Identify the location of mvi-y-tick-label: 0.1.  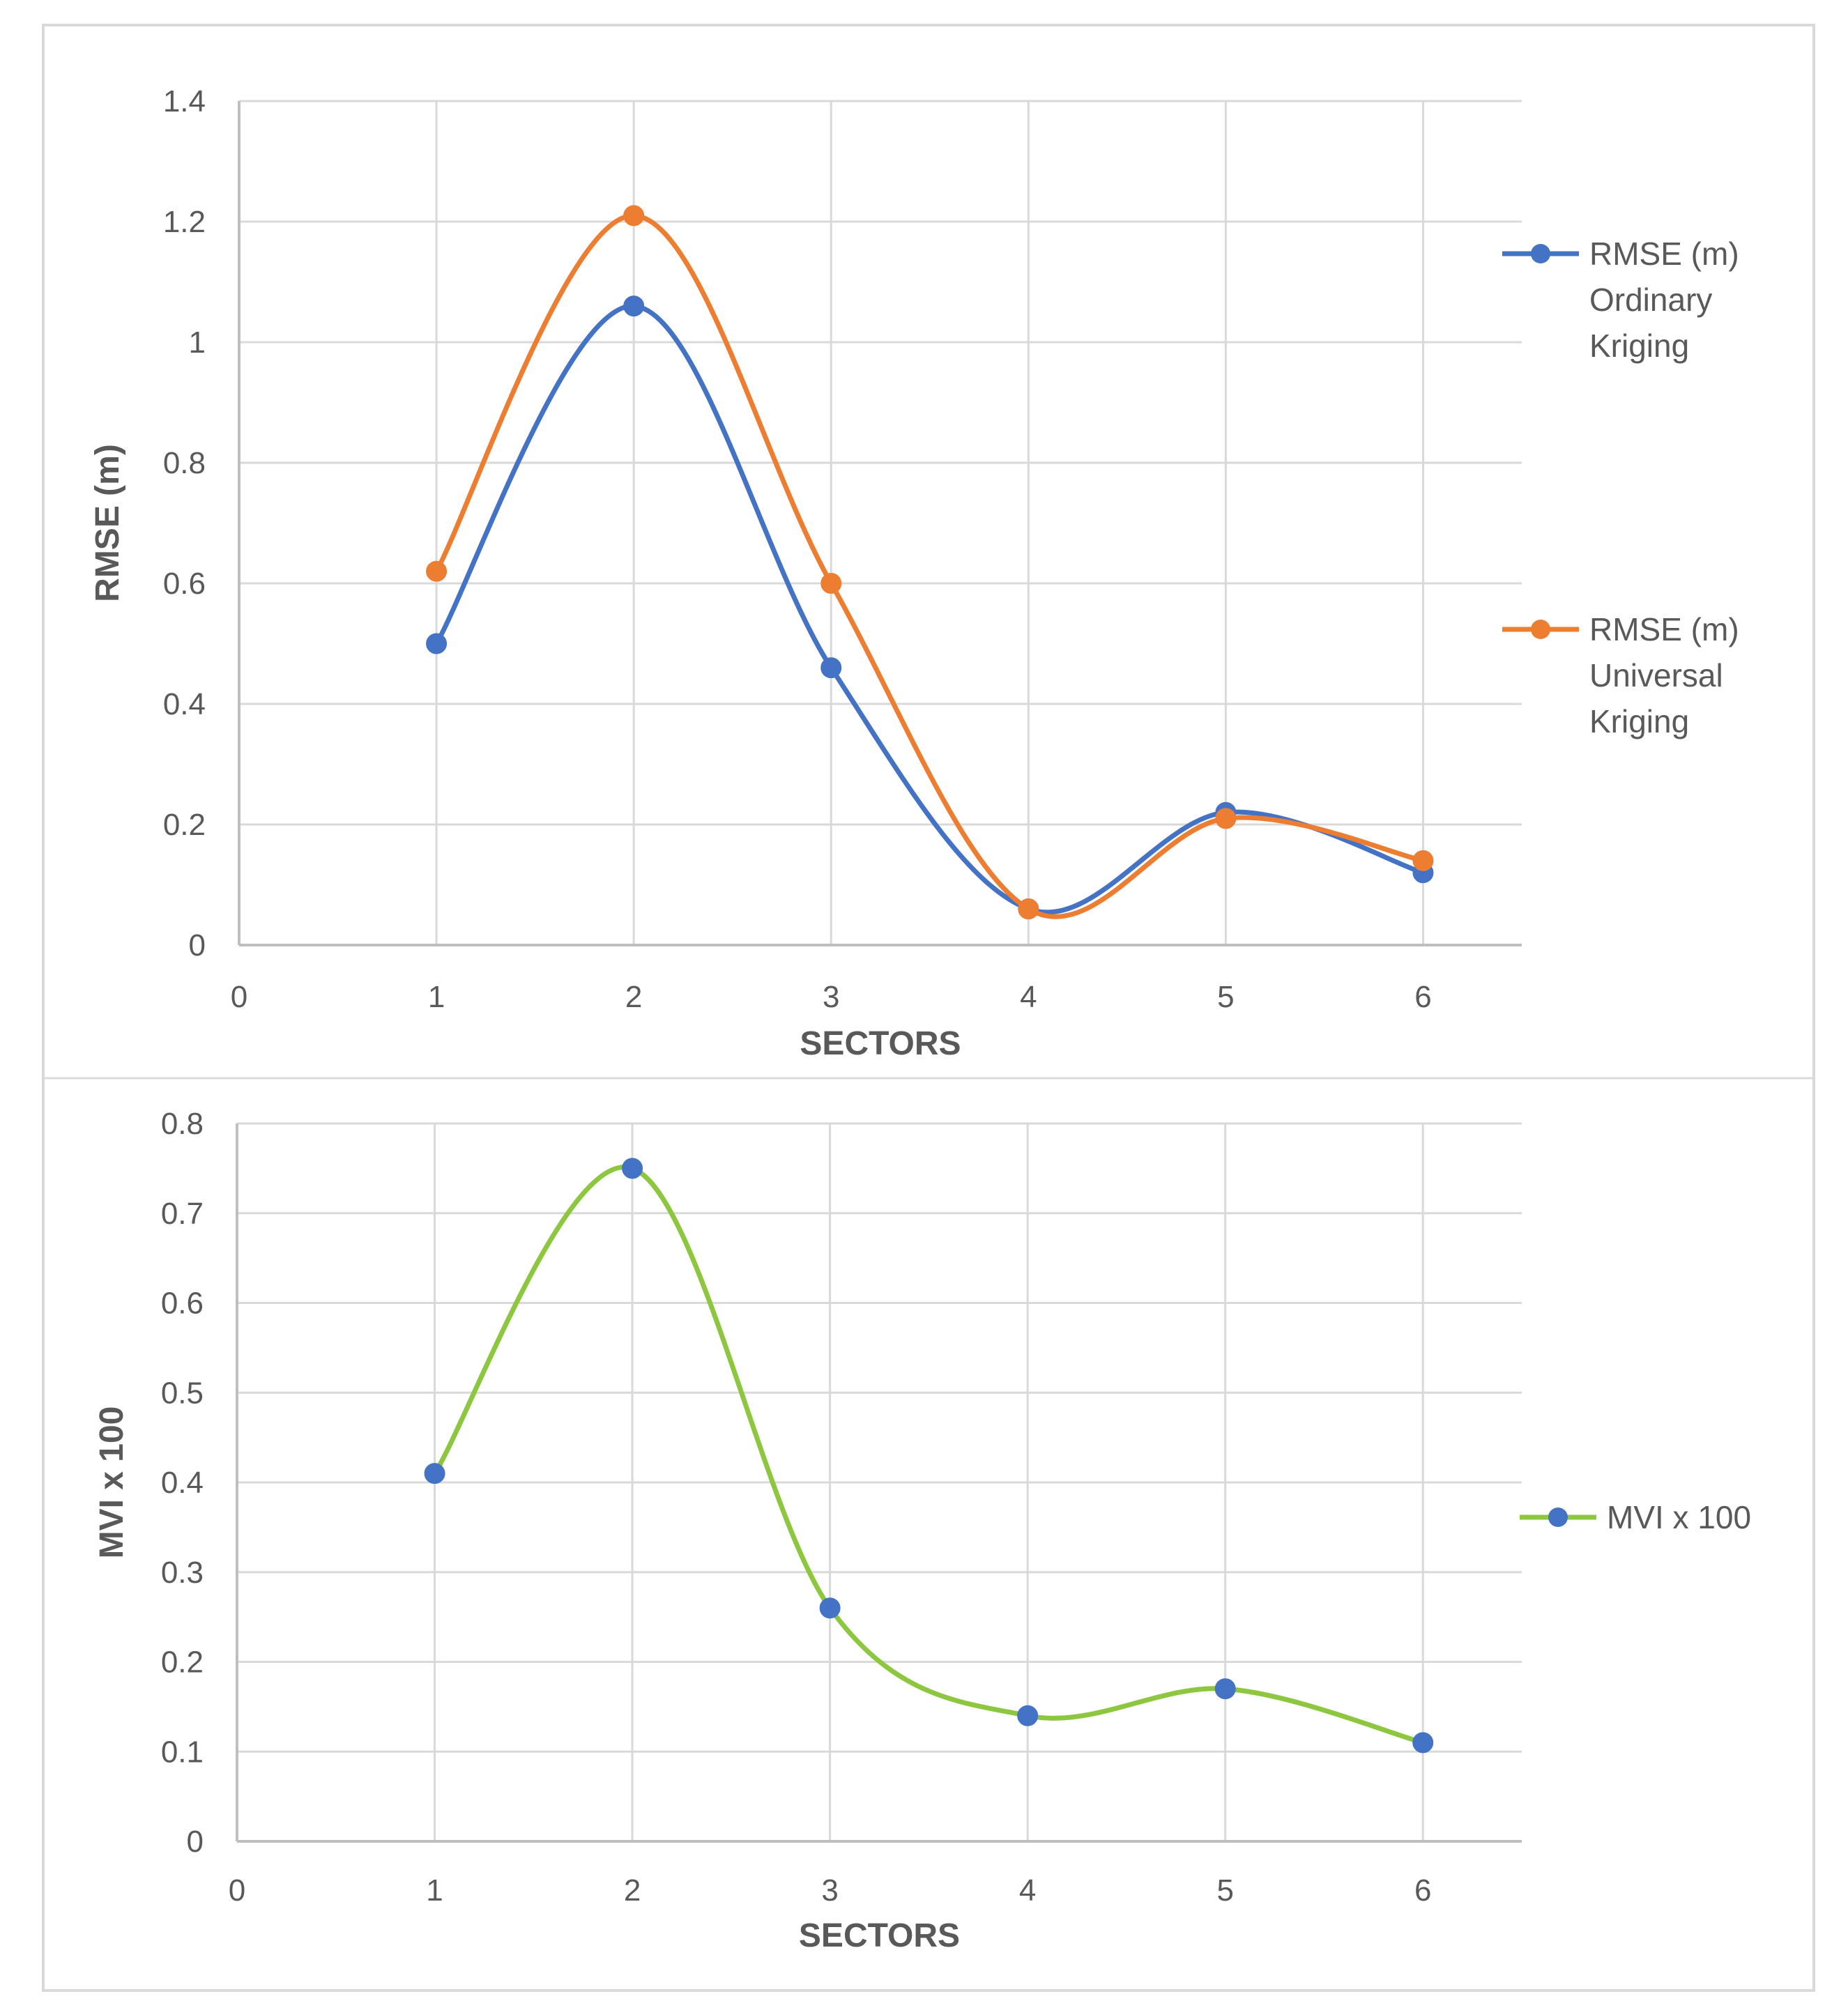
(182, 1752).